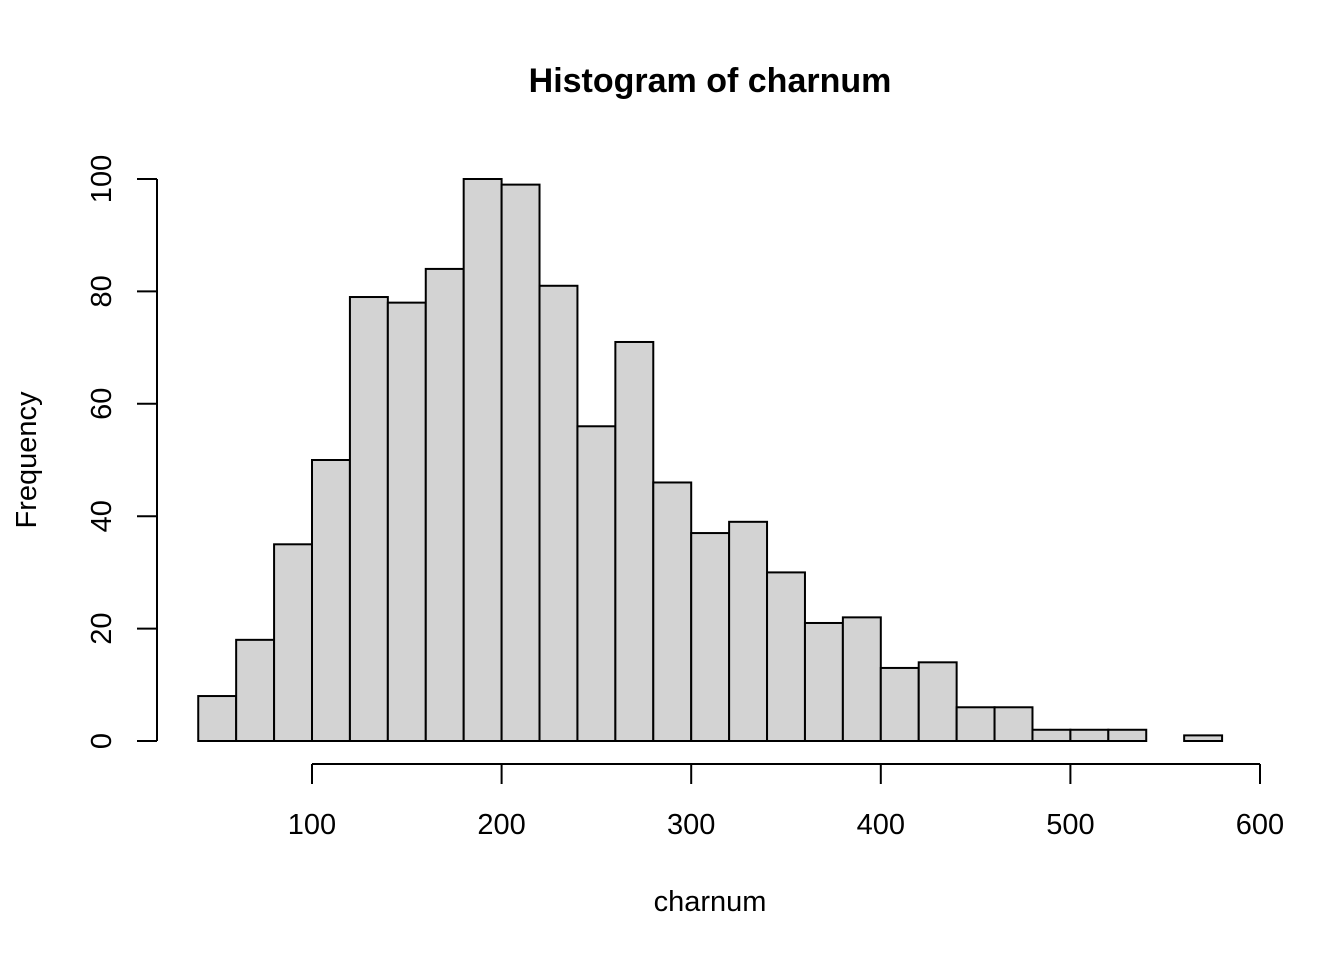  I want to click on y-axis-tick-label: 60, so click(102, 404).